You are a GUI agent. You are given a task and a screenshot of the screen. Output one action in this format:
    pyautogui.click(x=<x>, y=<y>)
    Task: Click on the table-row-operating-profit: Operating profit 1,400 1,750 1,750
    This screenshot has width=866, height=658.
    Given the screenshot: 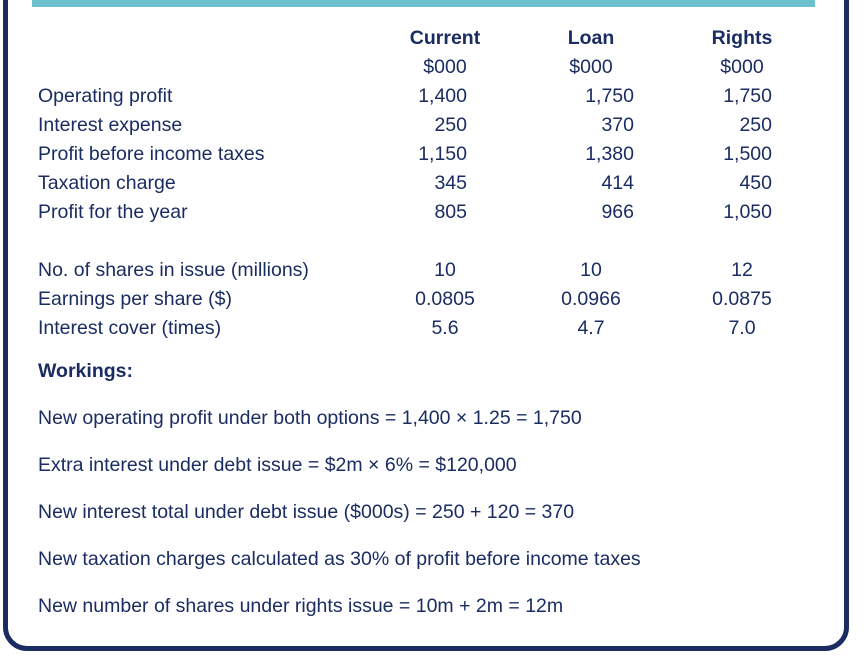 What is the action you would take?
    pyautogui.click(x=425, y=96)
    